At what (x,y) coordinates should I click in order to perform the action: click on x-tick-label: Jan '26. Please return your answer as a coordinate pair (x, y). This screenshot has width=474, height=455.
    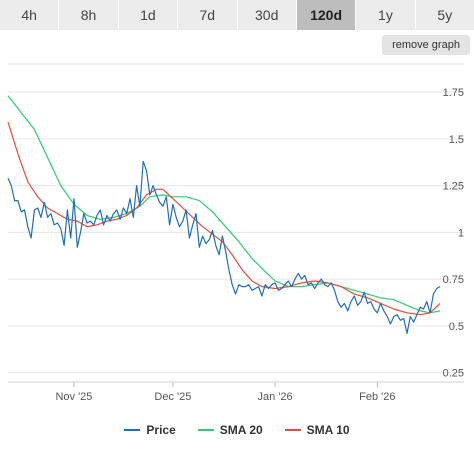
    Looking at the image, I should click on (275, 397).